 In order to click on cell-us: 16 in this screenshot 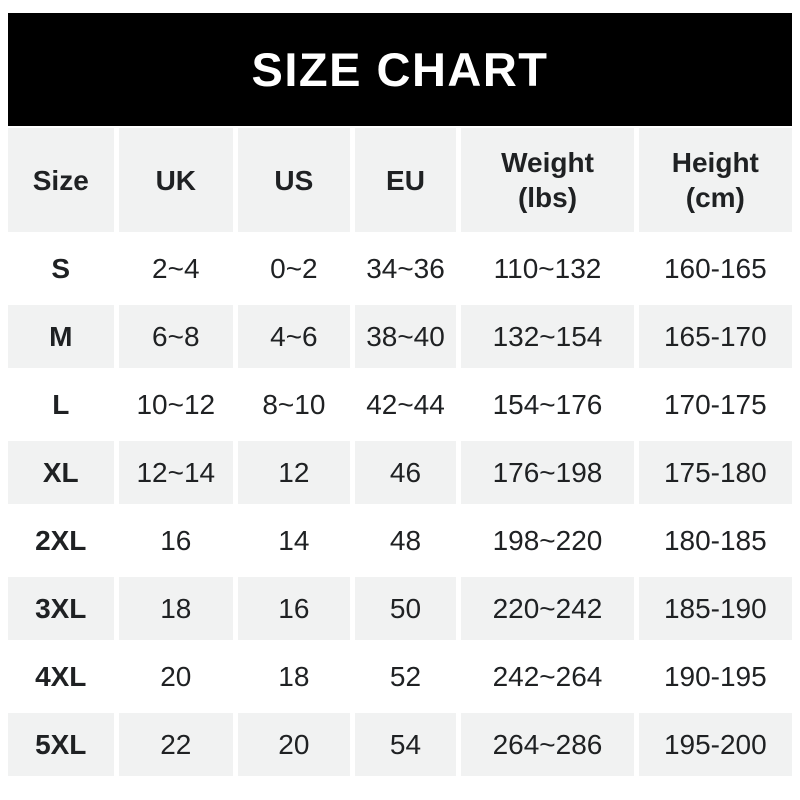, I will do `click(294, 608)`.